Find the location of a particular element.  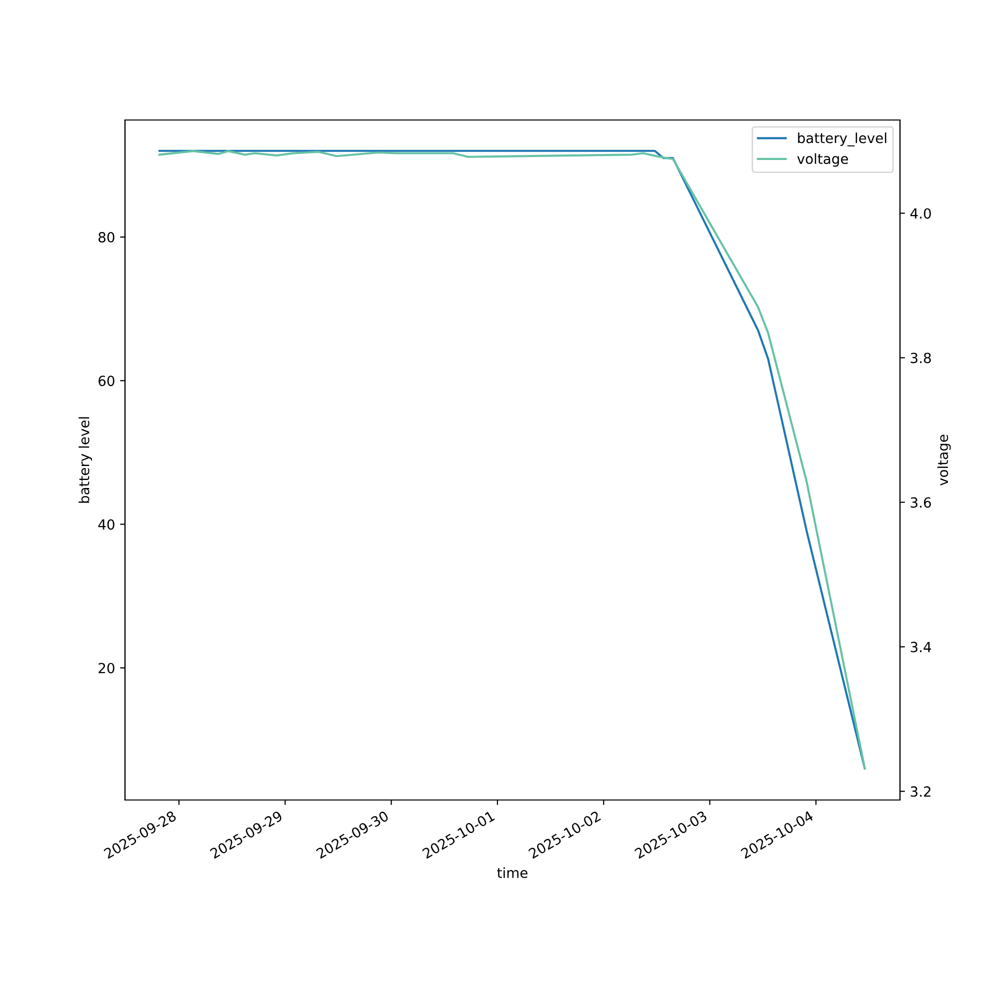

y2-axis-title: voltage is located at coordinates (944, 460).